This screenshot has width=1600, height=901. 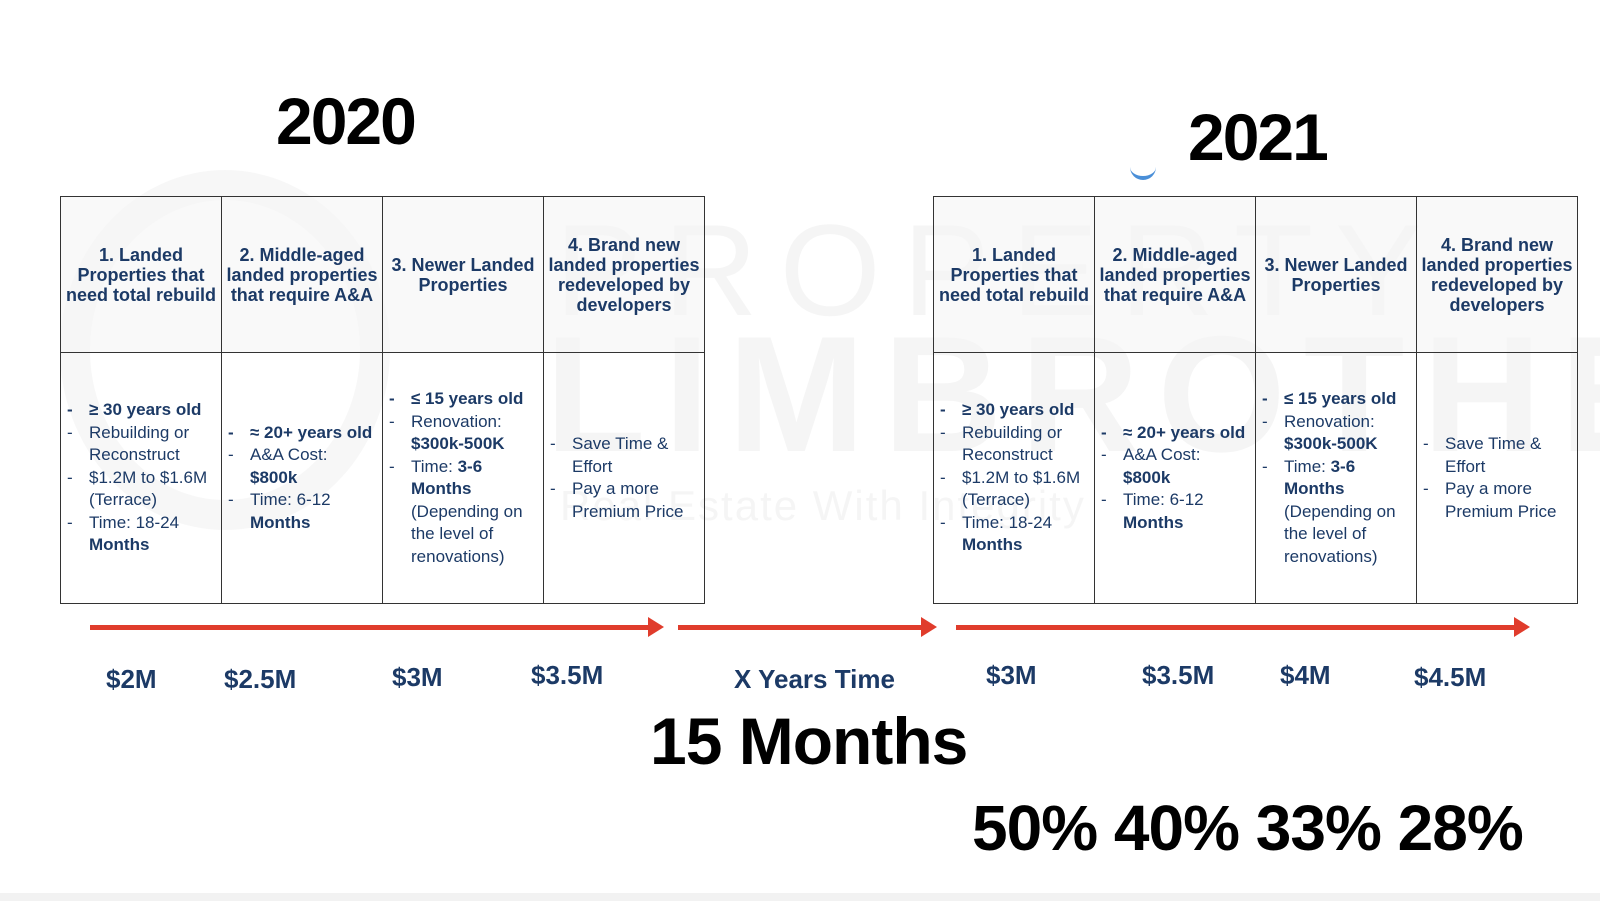 What do you see at coordinates (1305, 675) in the screenshot?
I see `price-2021-3: $4M` at bounding box center [1305, 675].